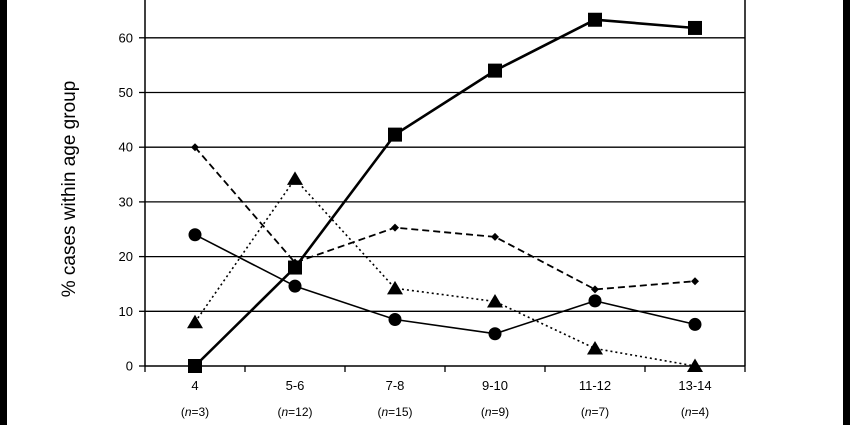 The width and height of the screenshot is (850, 430). I want to click on x-tick-n-label-0: (n=3), so click(195, 412).